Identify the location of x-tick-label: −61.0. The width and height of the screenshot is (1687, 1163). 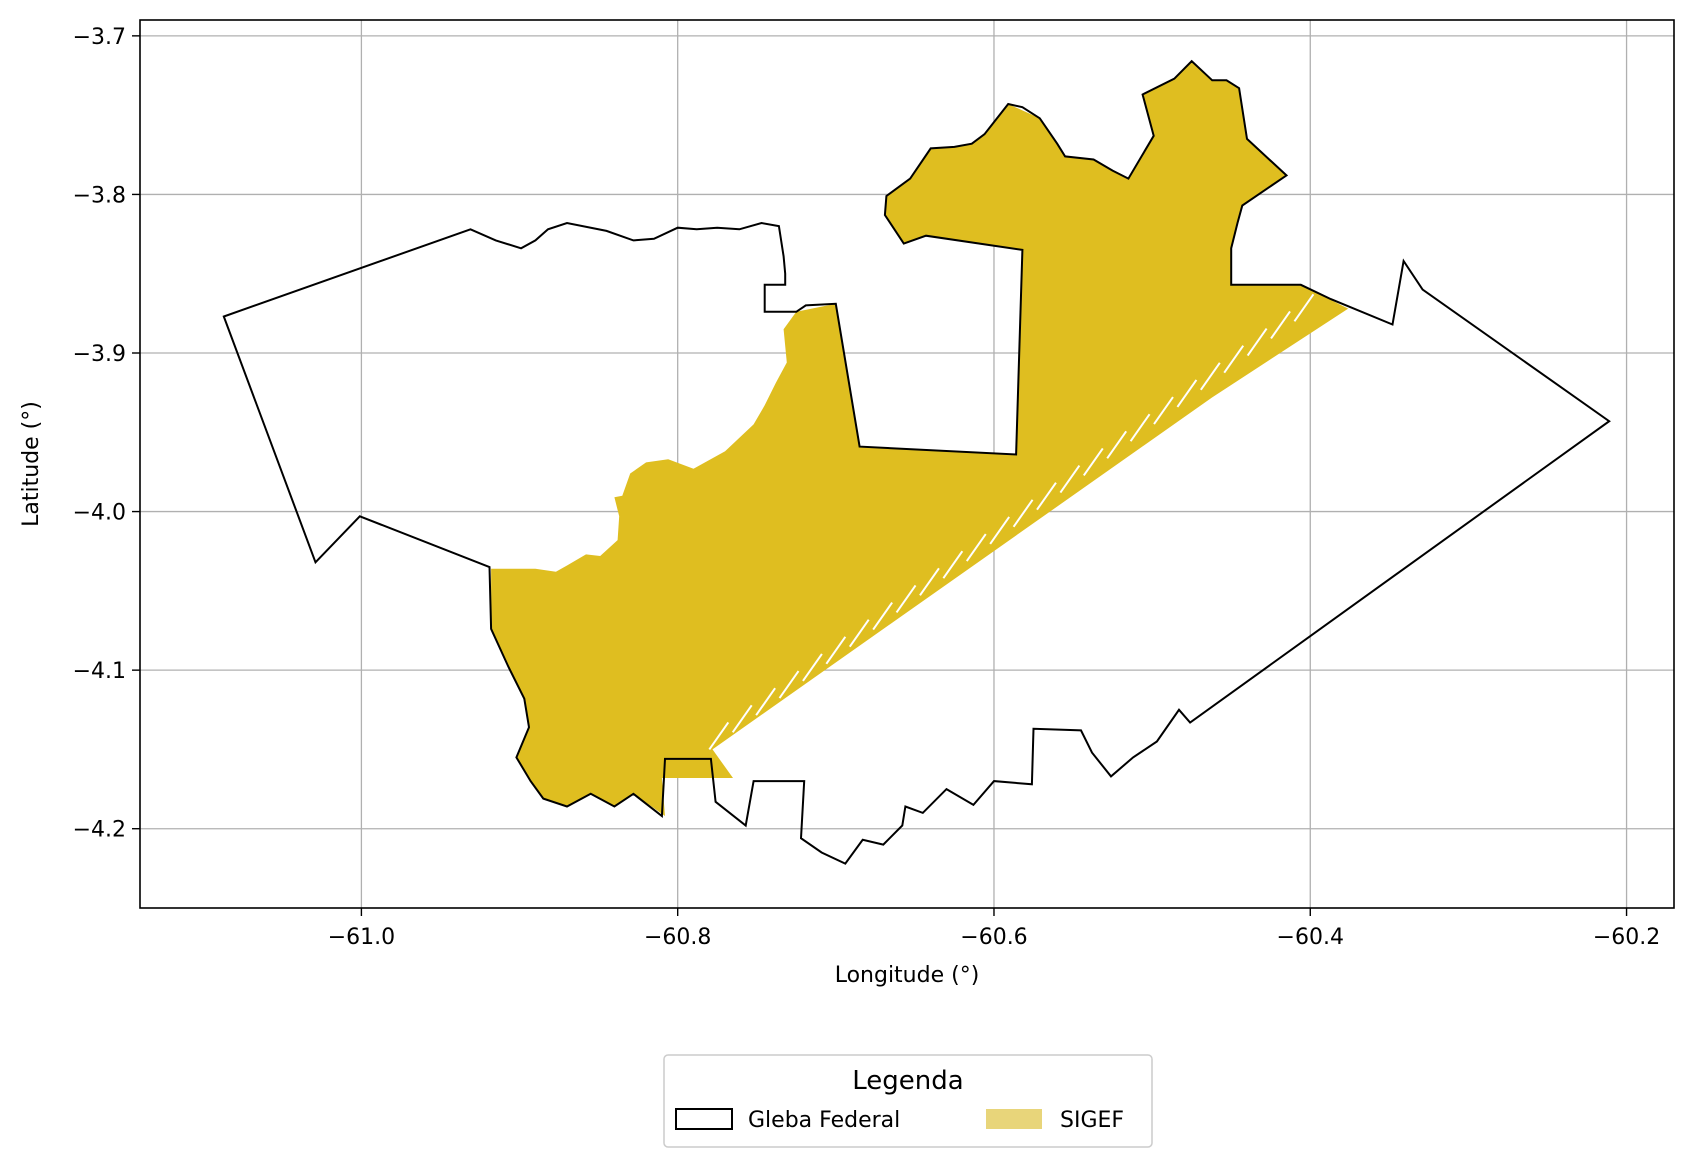
(361, 937).